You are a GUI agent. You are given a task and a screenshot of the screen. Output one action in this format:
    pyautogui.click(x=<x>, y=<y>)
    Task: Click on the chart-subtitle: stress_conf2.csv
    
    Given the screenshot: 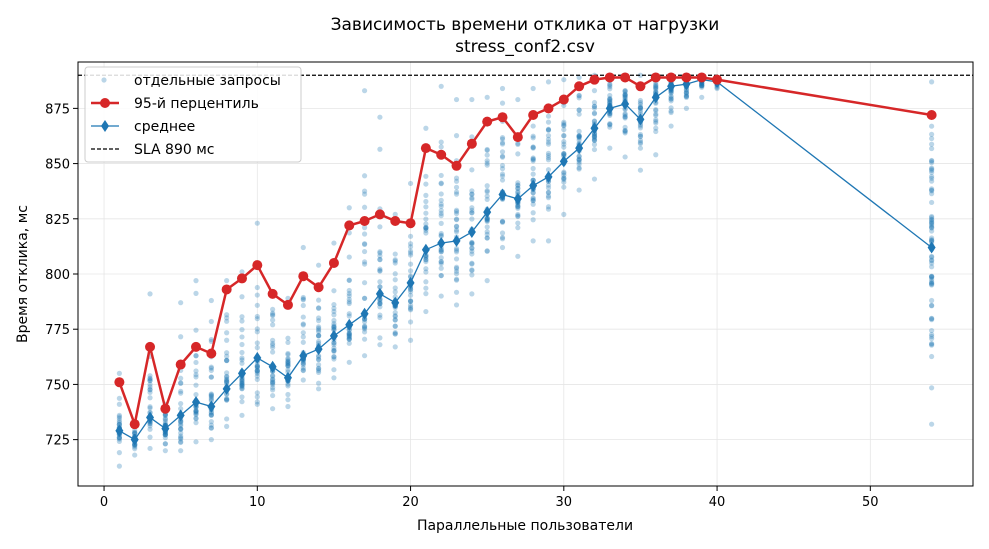 What is the action you would take?
    pyautogui.click(x=525, y=47)
    